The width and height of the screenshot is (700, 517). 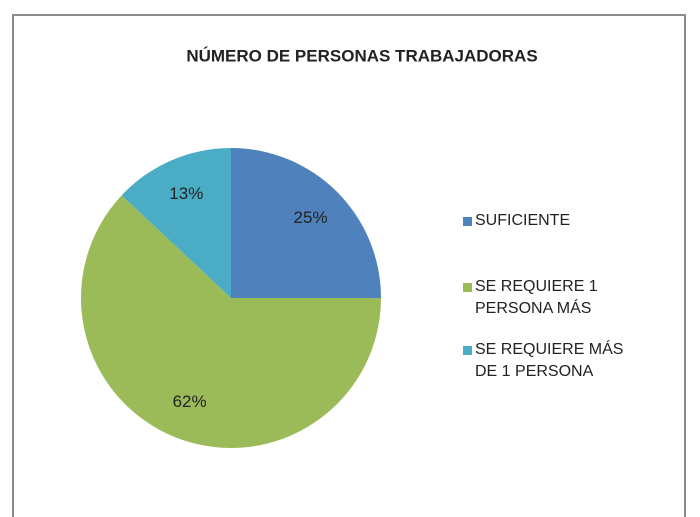 I want to click on legend-item: SE REQUIERE MÁS DE 1 PERSONA, so click(x=548, y=361).